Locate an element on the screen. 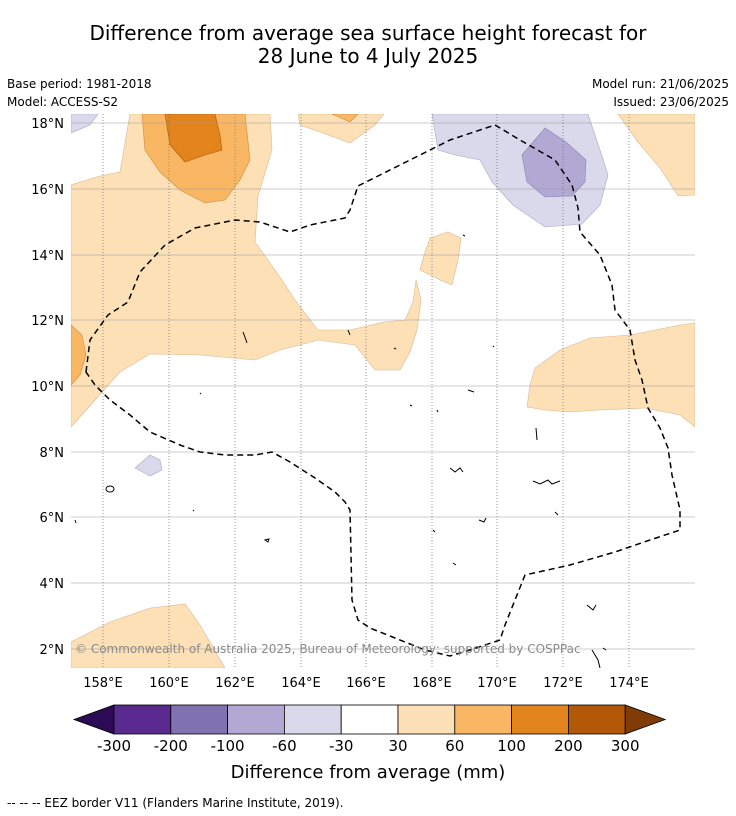 This screenshot has height=816, width=736. contour-light-orange-east is located at coordinates (610, 375).